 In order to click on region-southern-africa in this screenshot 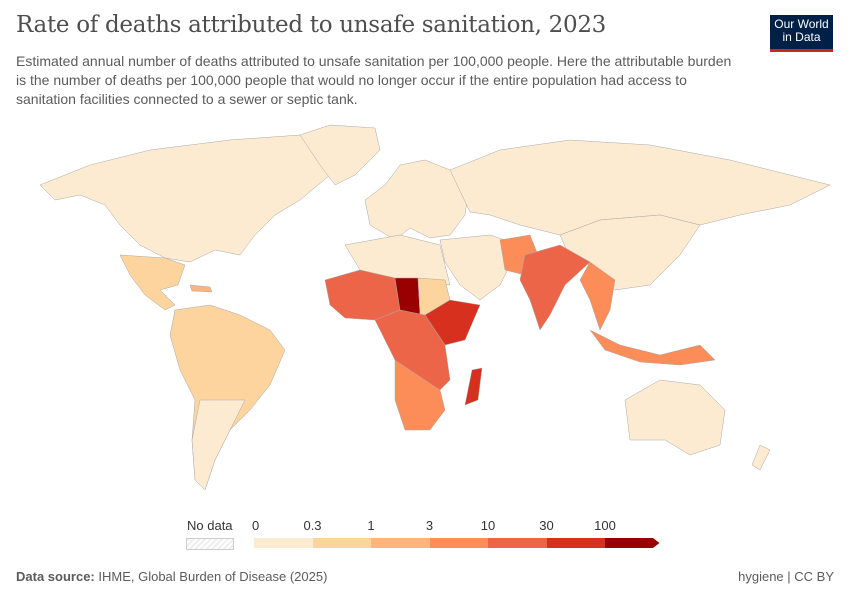, I will do `click(420, 395)`.